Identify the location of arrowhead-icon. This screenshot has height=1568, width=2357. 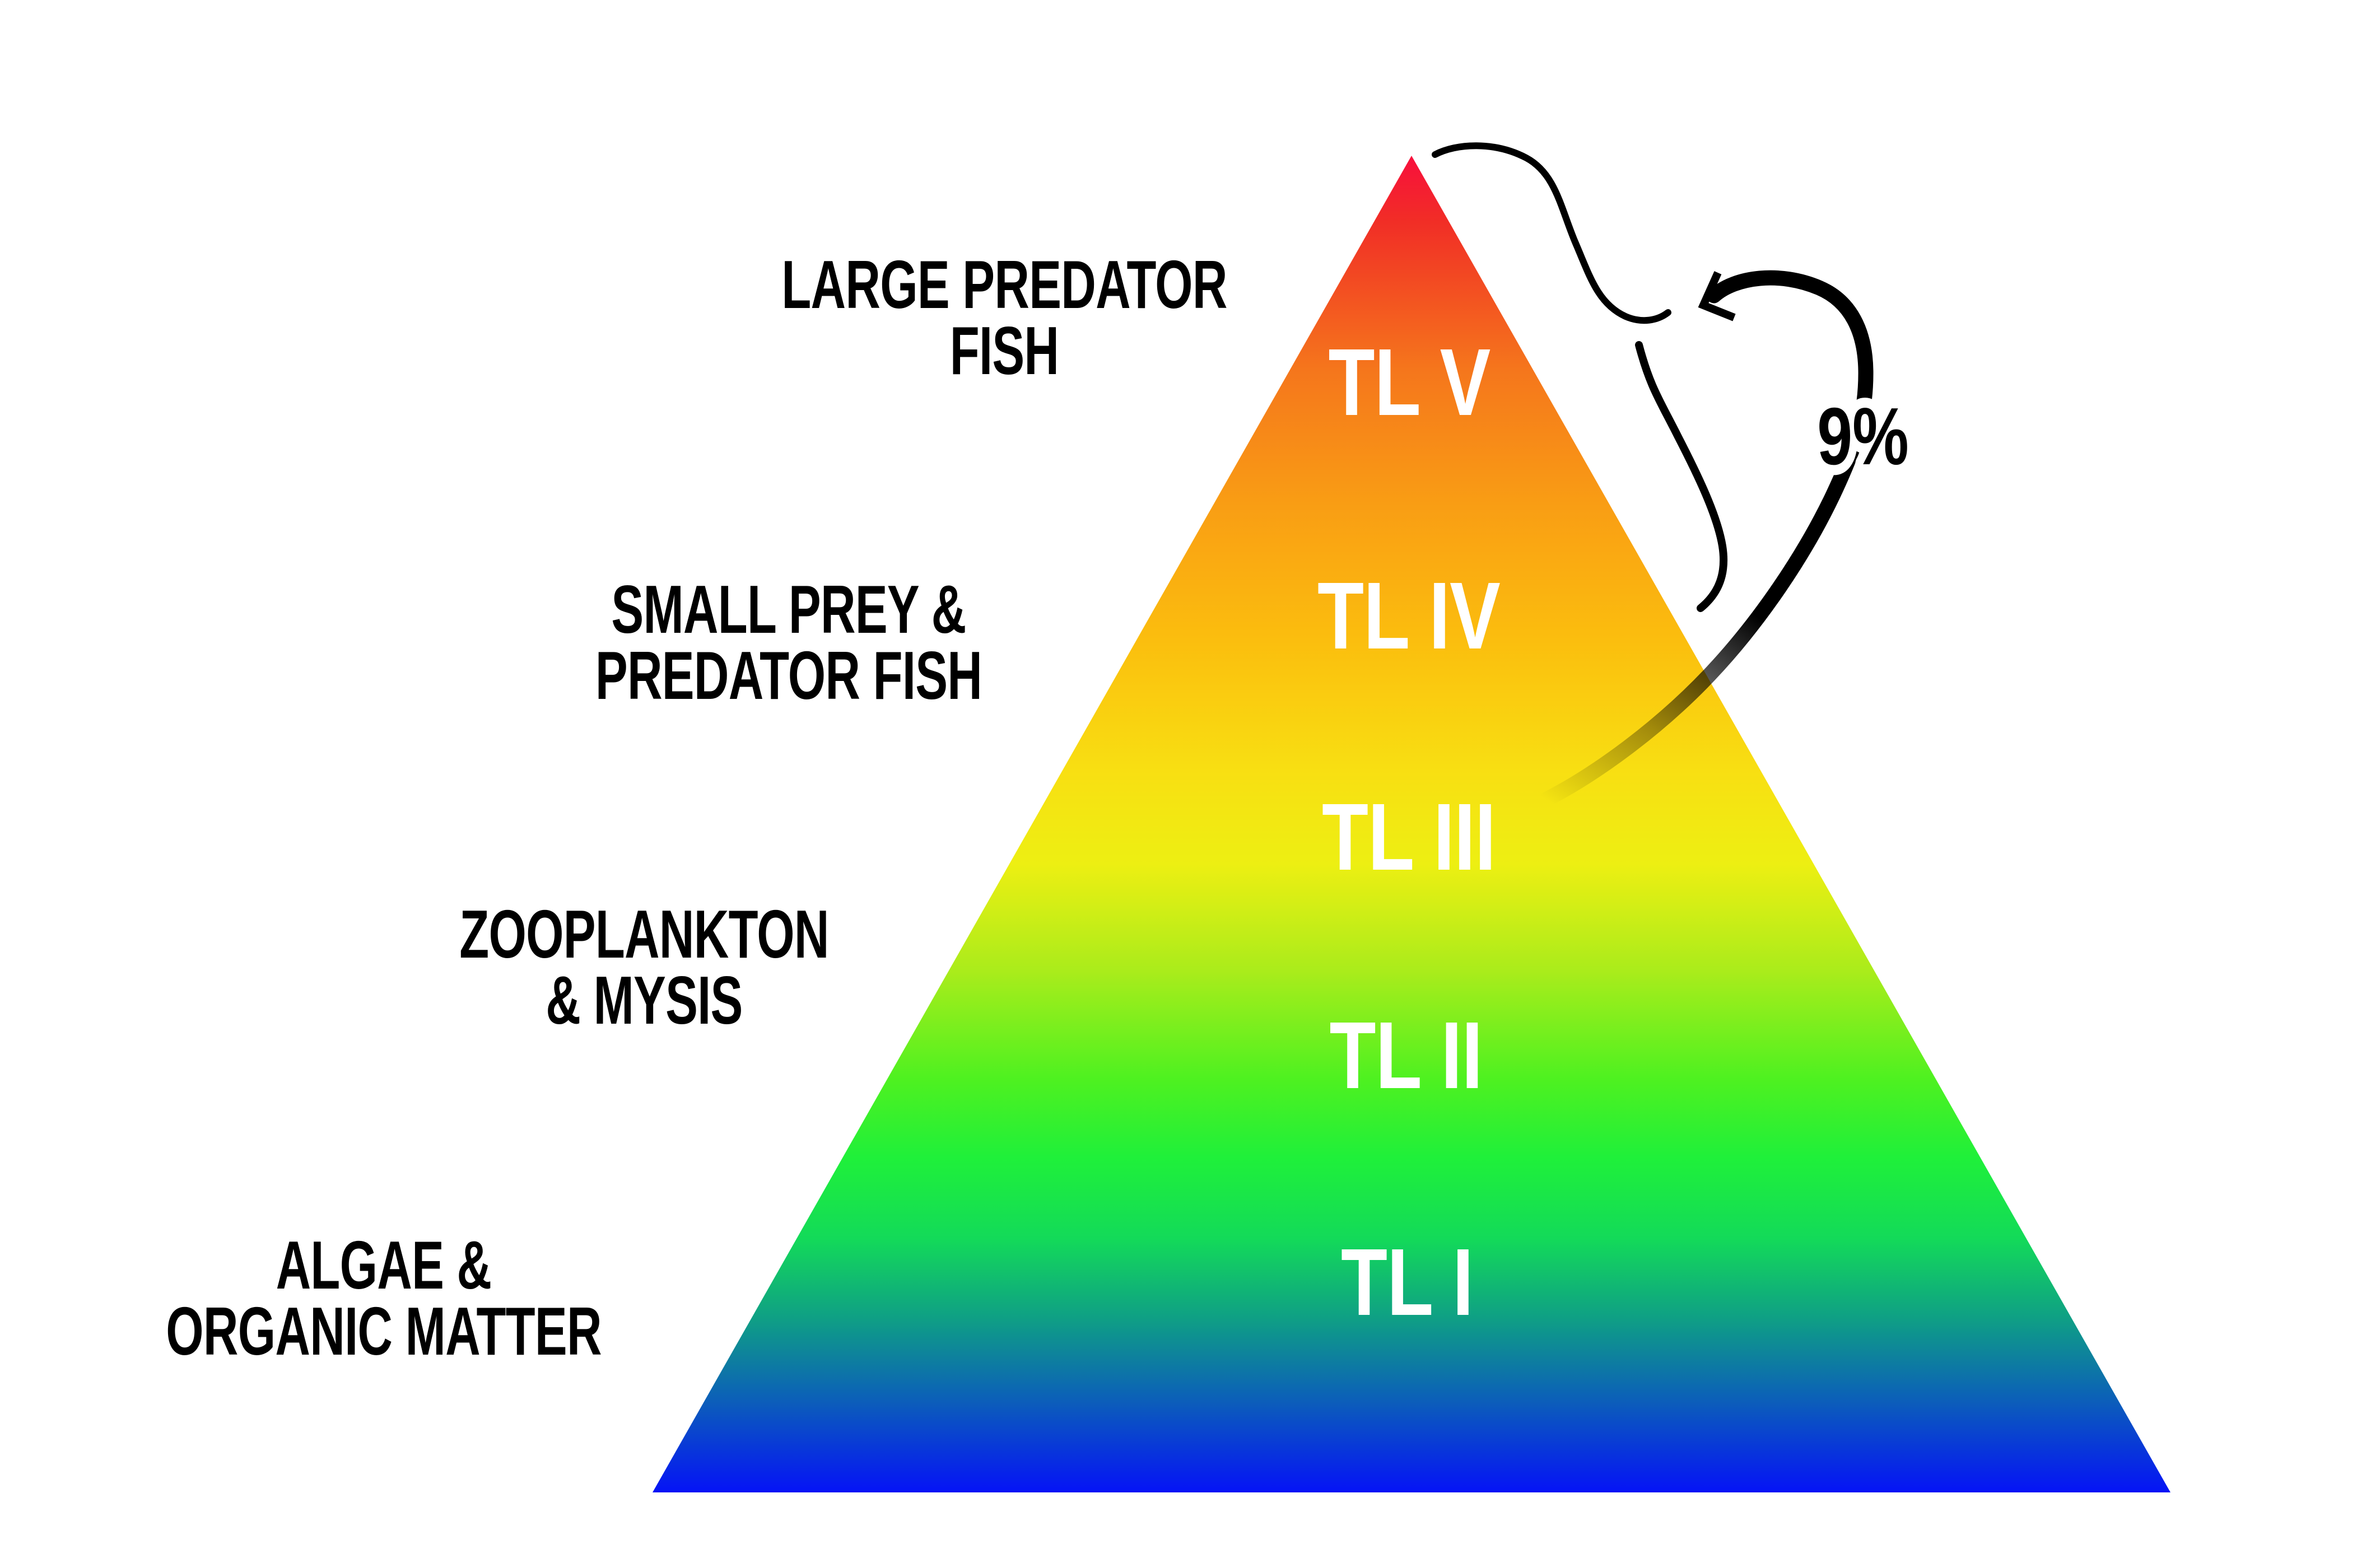
(1717, 296).